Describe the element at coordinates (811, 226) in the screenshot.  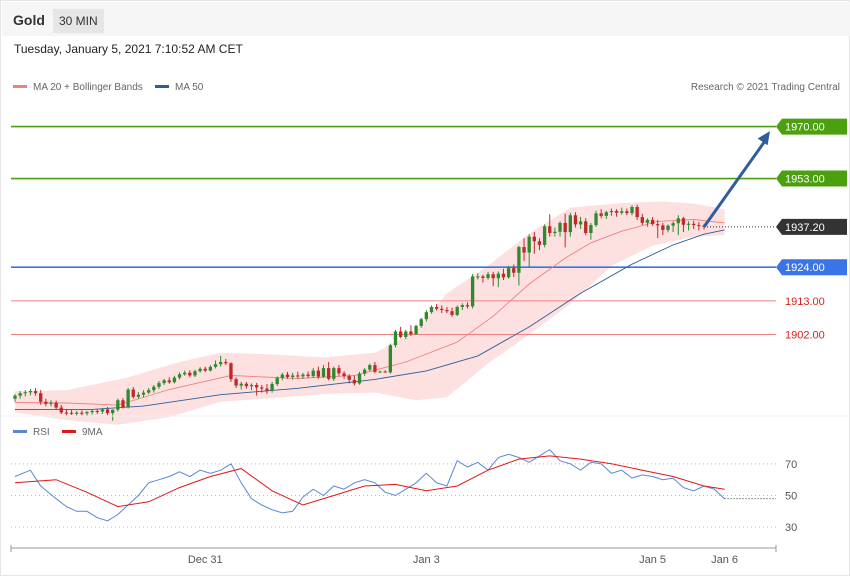
I see `current-level-tag` at that location.